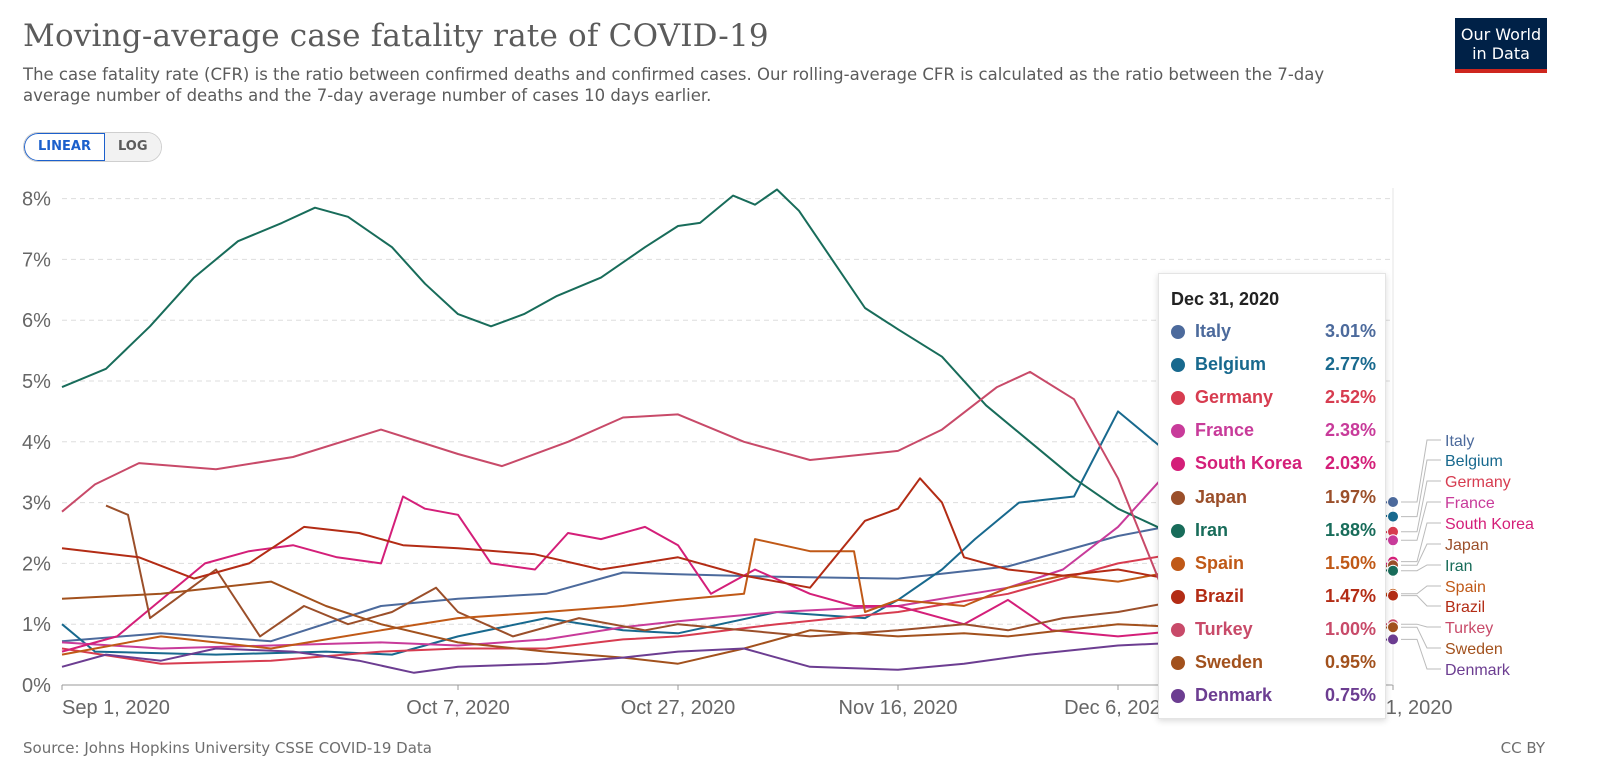 This screenshot has height=784, width=1600. Describe the element at coordinates (1465, 607) in the screenshot. I see `legend-label: Brazil` at that location.